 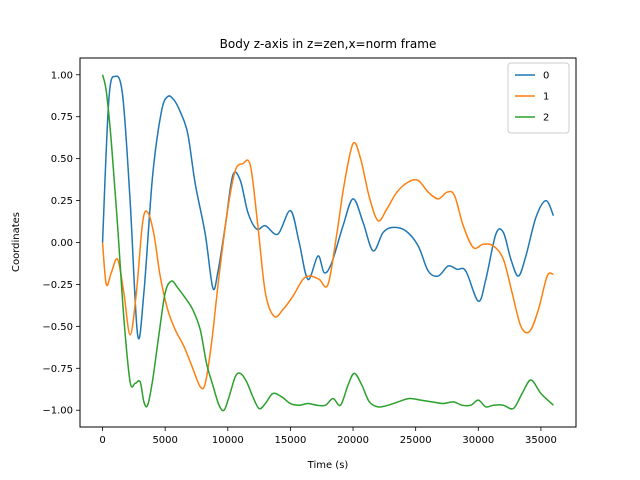 I want to click on y-tick-label: 0.00, so click(x=62, y=243).